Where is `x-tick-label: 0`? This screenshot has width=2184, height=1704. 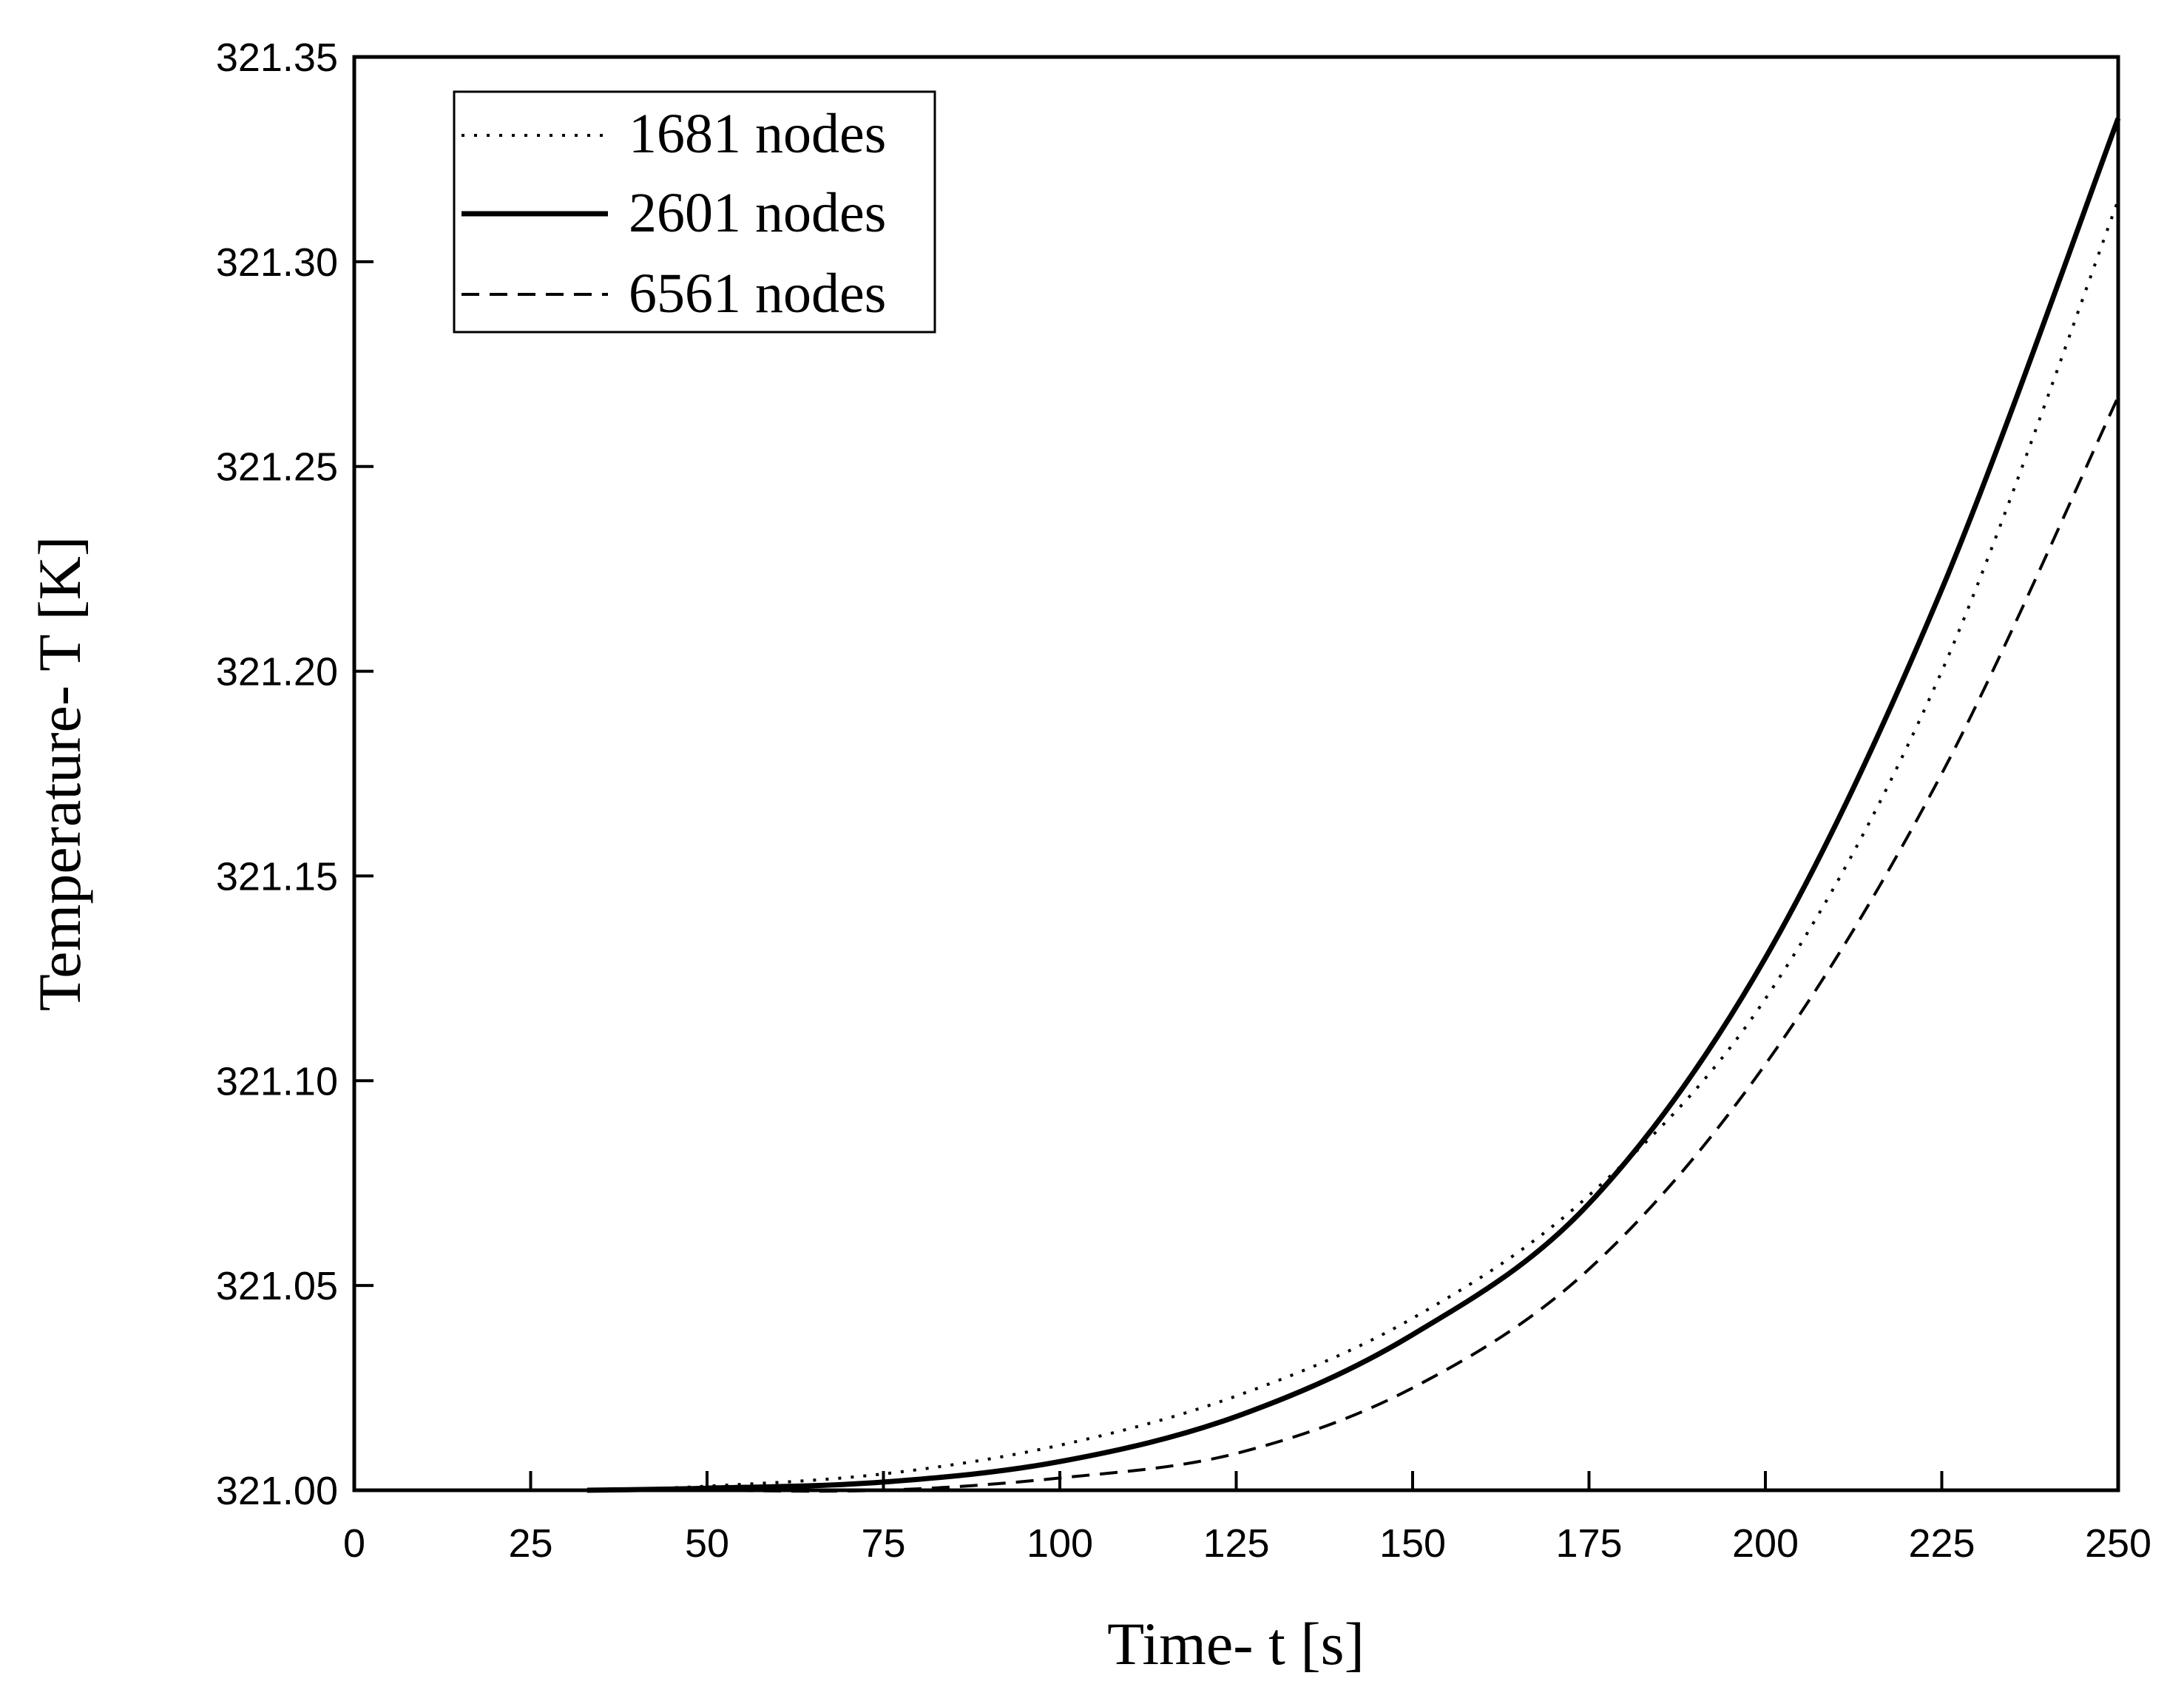
x-tick-label: 0 is located at coordinates (354, 1543).